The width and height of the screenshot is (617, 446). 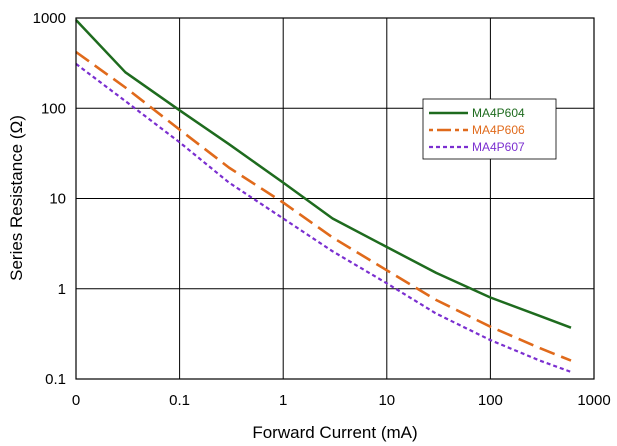 What do you see at coordinates (283, 400) in the screenshot?
I see `x-tick-label: 1` at bounding box center [283, 400].